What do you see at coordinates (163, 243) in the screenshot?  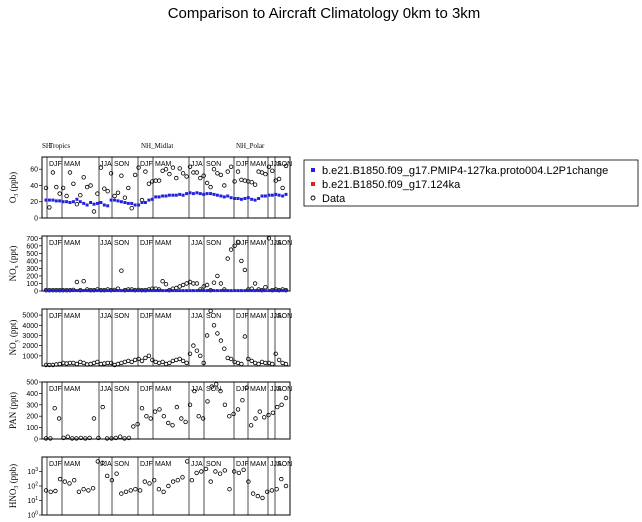 I see `season-label: MAM` at bounding box center [163, 243].